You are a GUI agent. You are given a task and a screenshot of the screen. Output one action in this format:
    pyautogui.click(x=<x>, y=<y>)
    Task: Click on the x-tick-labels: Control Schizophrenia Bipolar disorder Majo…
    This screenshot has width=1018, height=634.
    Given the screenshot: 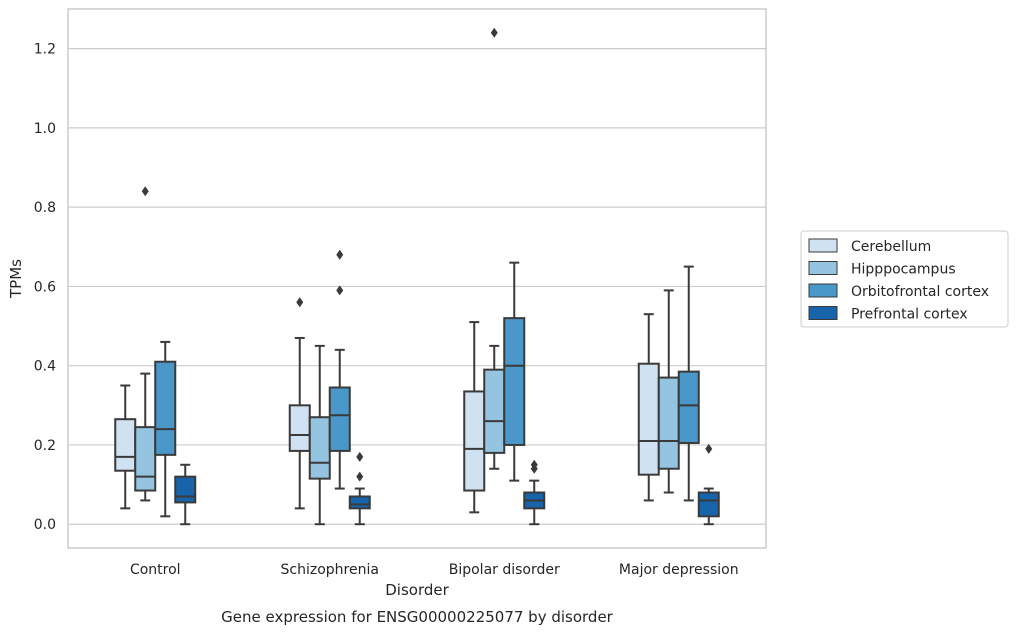 What is the action you would take?
    pyautogui.click(x=434, y=570)
    